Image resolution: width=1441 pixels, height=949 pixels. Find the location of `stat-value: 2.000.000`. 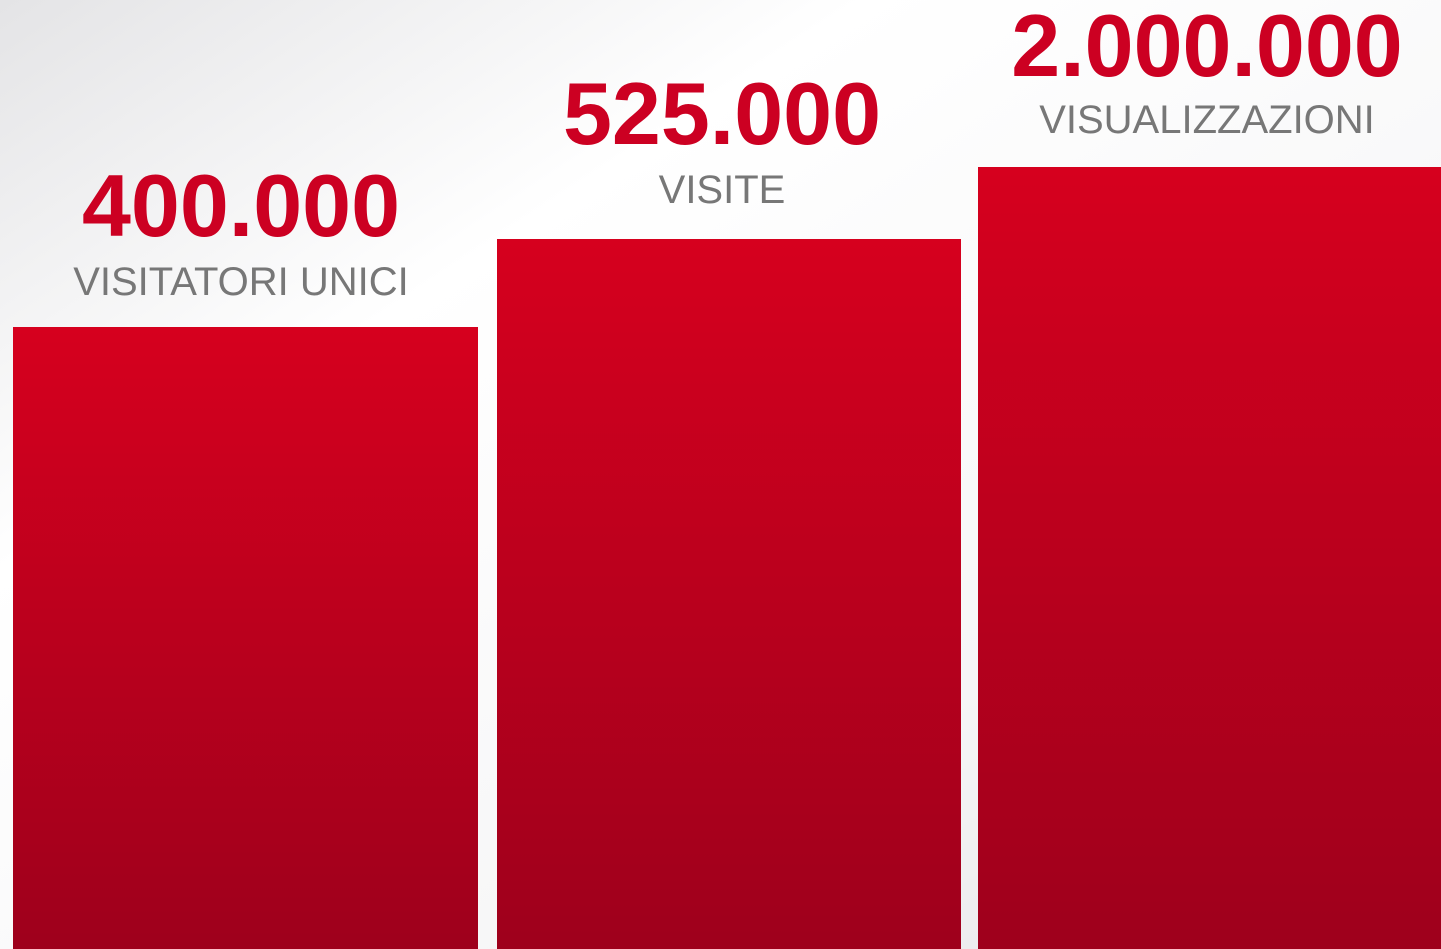

stat-value: 2.000.000 is located at coordinates (1207, 47).